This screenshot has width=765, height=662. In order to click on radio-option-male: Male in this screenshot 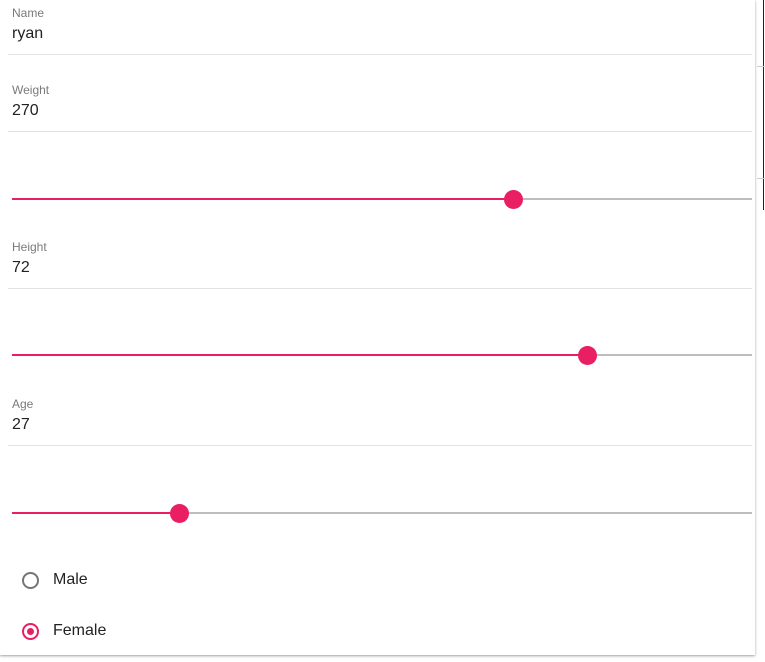, I will do `click(55, 580)`.